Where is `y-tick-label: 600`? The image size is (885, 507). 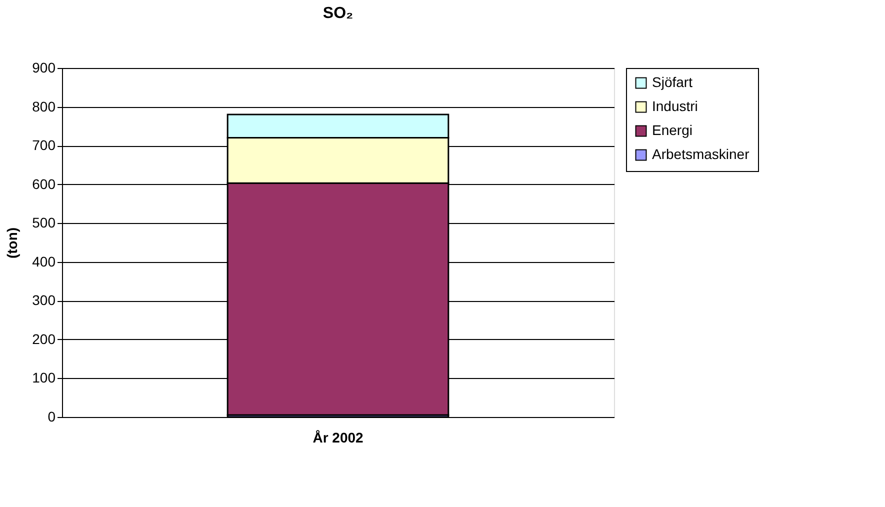 y-tick-label: 600 is located at coordinates (44, 184).